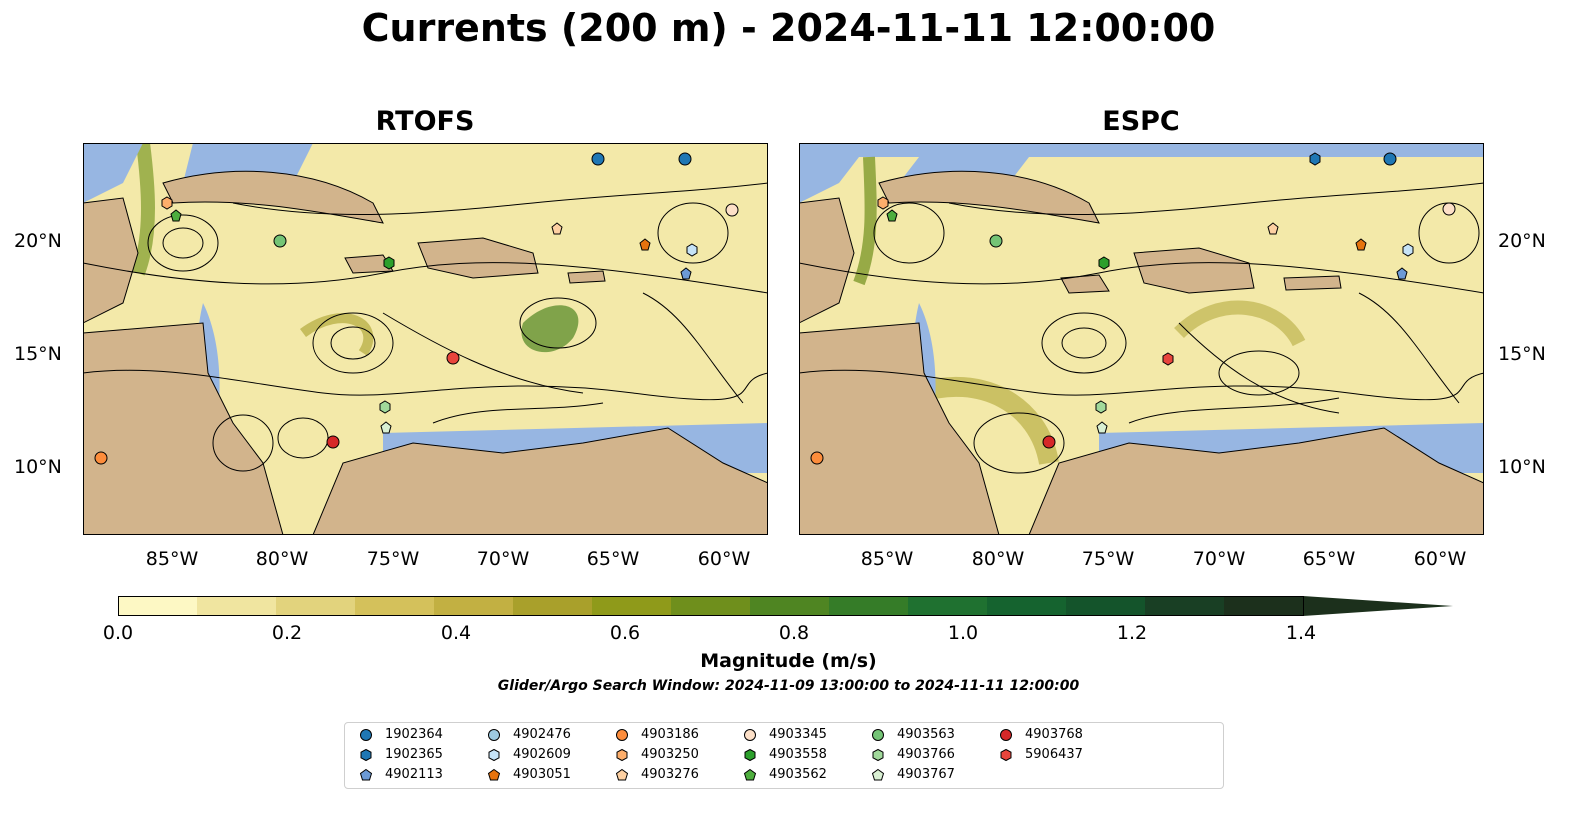  I want to click on colorbar-label: Magnitude (m/s), so click(788, 661).